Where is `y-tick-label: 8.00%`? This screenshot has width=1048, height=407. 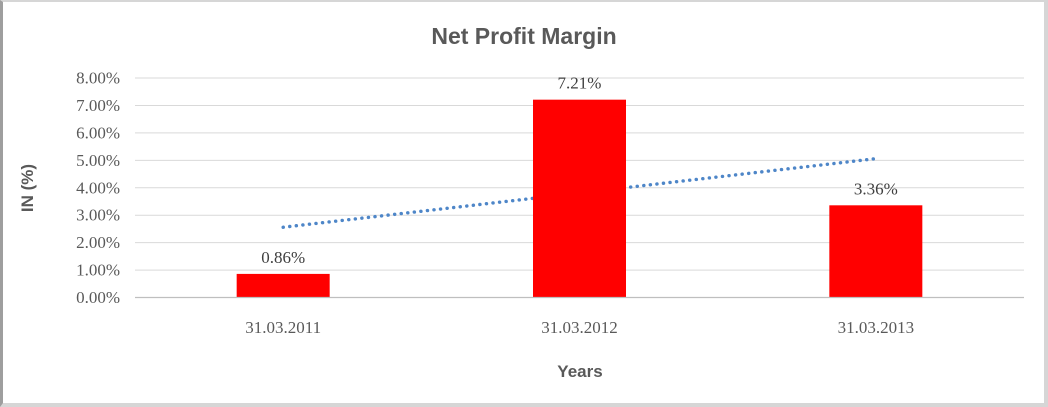 y-tick-label: 8.00% is located at coordinates (98, 78).